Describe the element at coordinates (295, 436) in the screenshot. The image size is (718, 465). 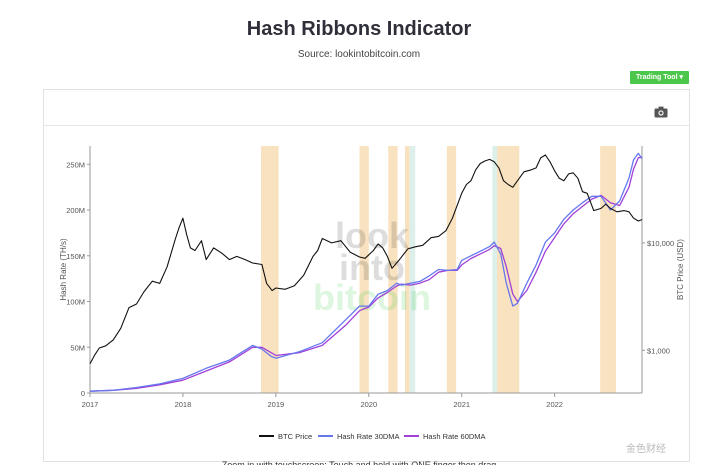
I see `legend-label: BTC Price` at that location.